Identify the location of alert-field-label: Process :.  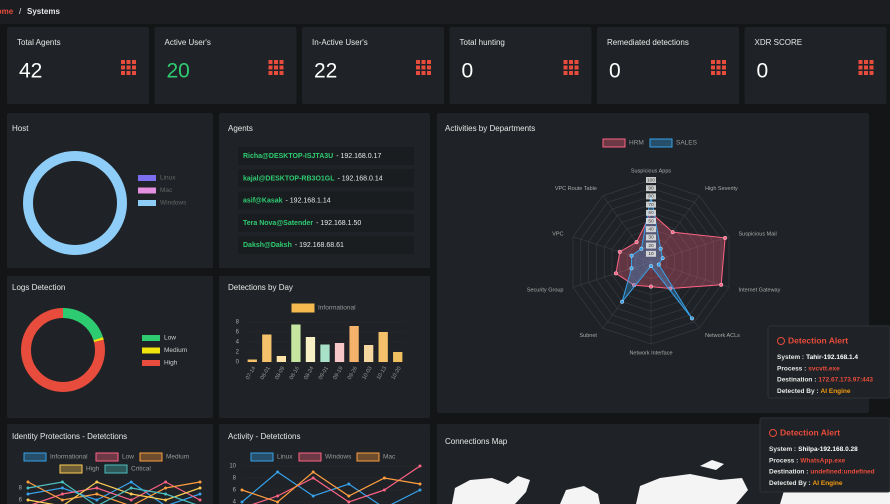
(791, 368).